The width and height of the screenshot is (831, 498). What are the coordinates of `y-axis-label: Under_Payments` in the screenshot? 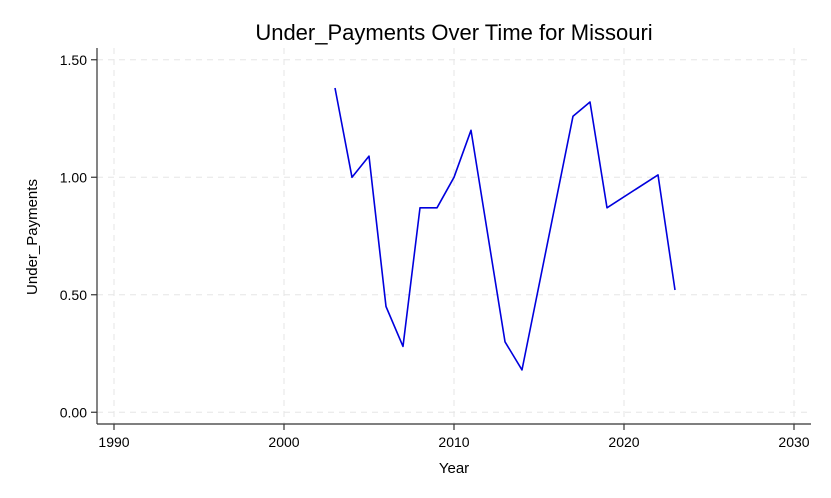 It's located at (32, 237).